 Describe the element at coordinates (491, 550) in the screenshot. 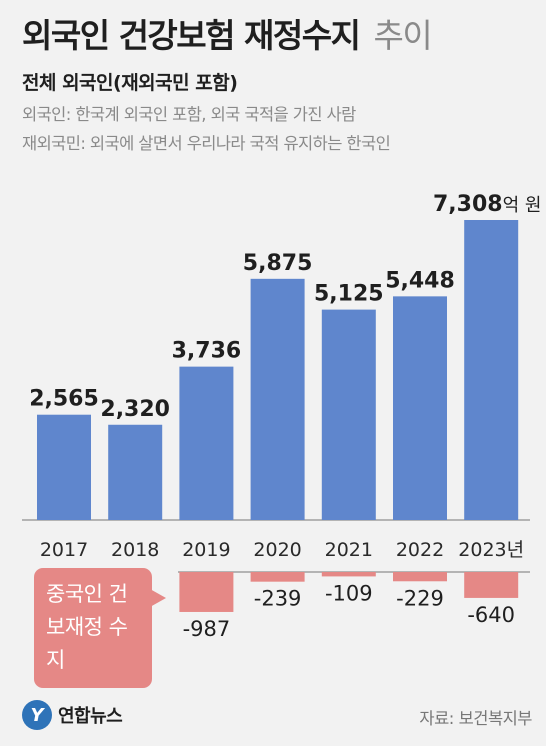

I see `x-tick-2023: 2023년` at that location.